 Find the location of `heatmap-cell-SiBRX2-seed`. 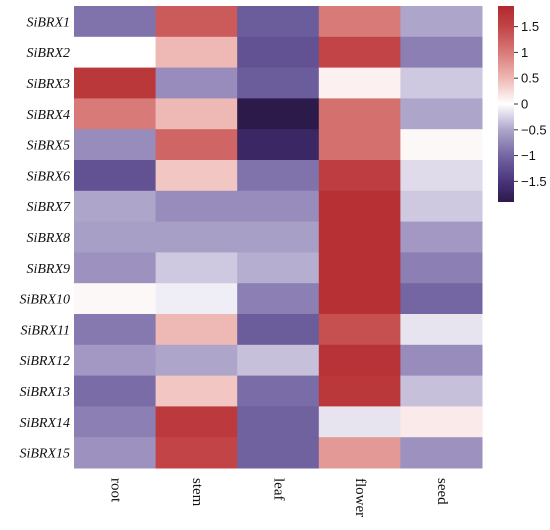

heatmap-cell-SiBRX2-seed is located at coordinates (441, 52).